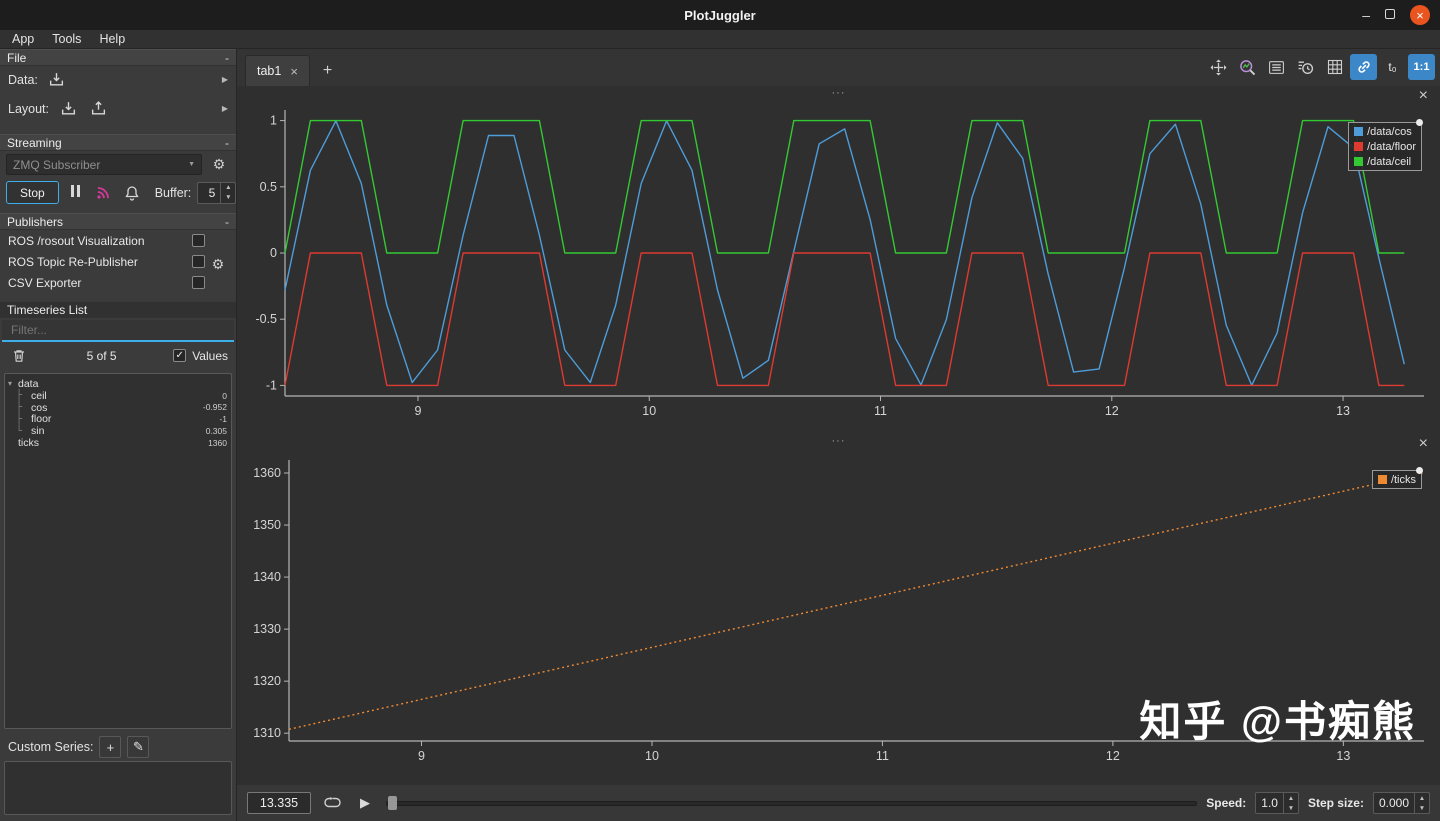  What do you see at coordinates (19, 431) in the screenshot?
I see `tree-branch-end-icon: └` at bounding box center [19, 431].